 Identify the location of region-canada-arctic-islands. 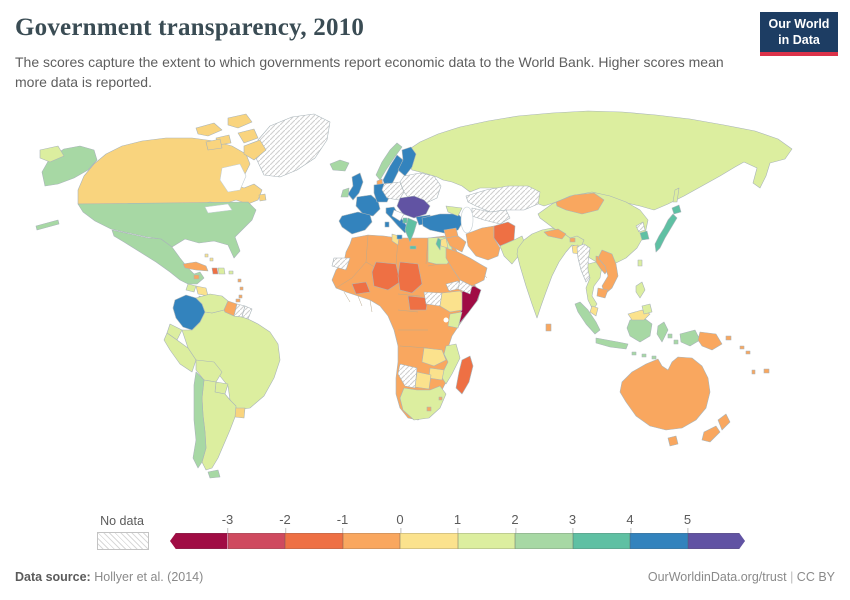
(231, 157).